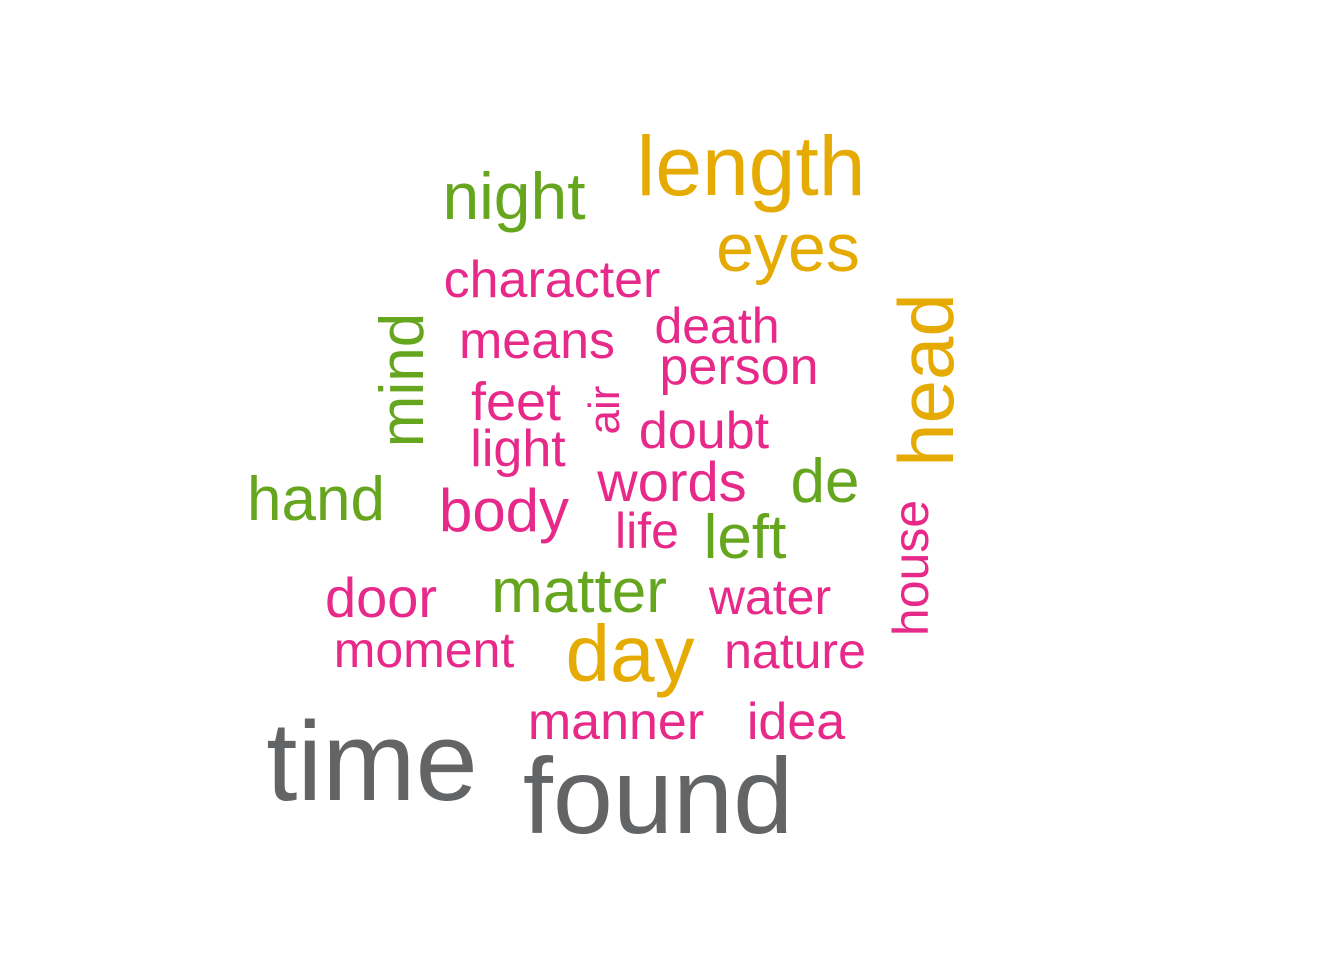  Describe the element at coordinates (424, 650) in the screenshot. I see `word-moment: moment` at that location.